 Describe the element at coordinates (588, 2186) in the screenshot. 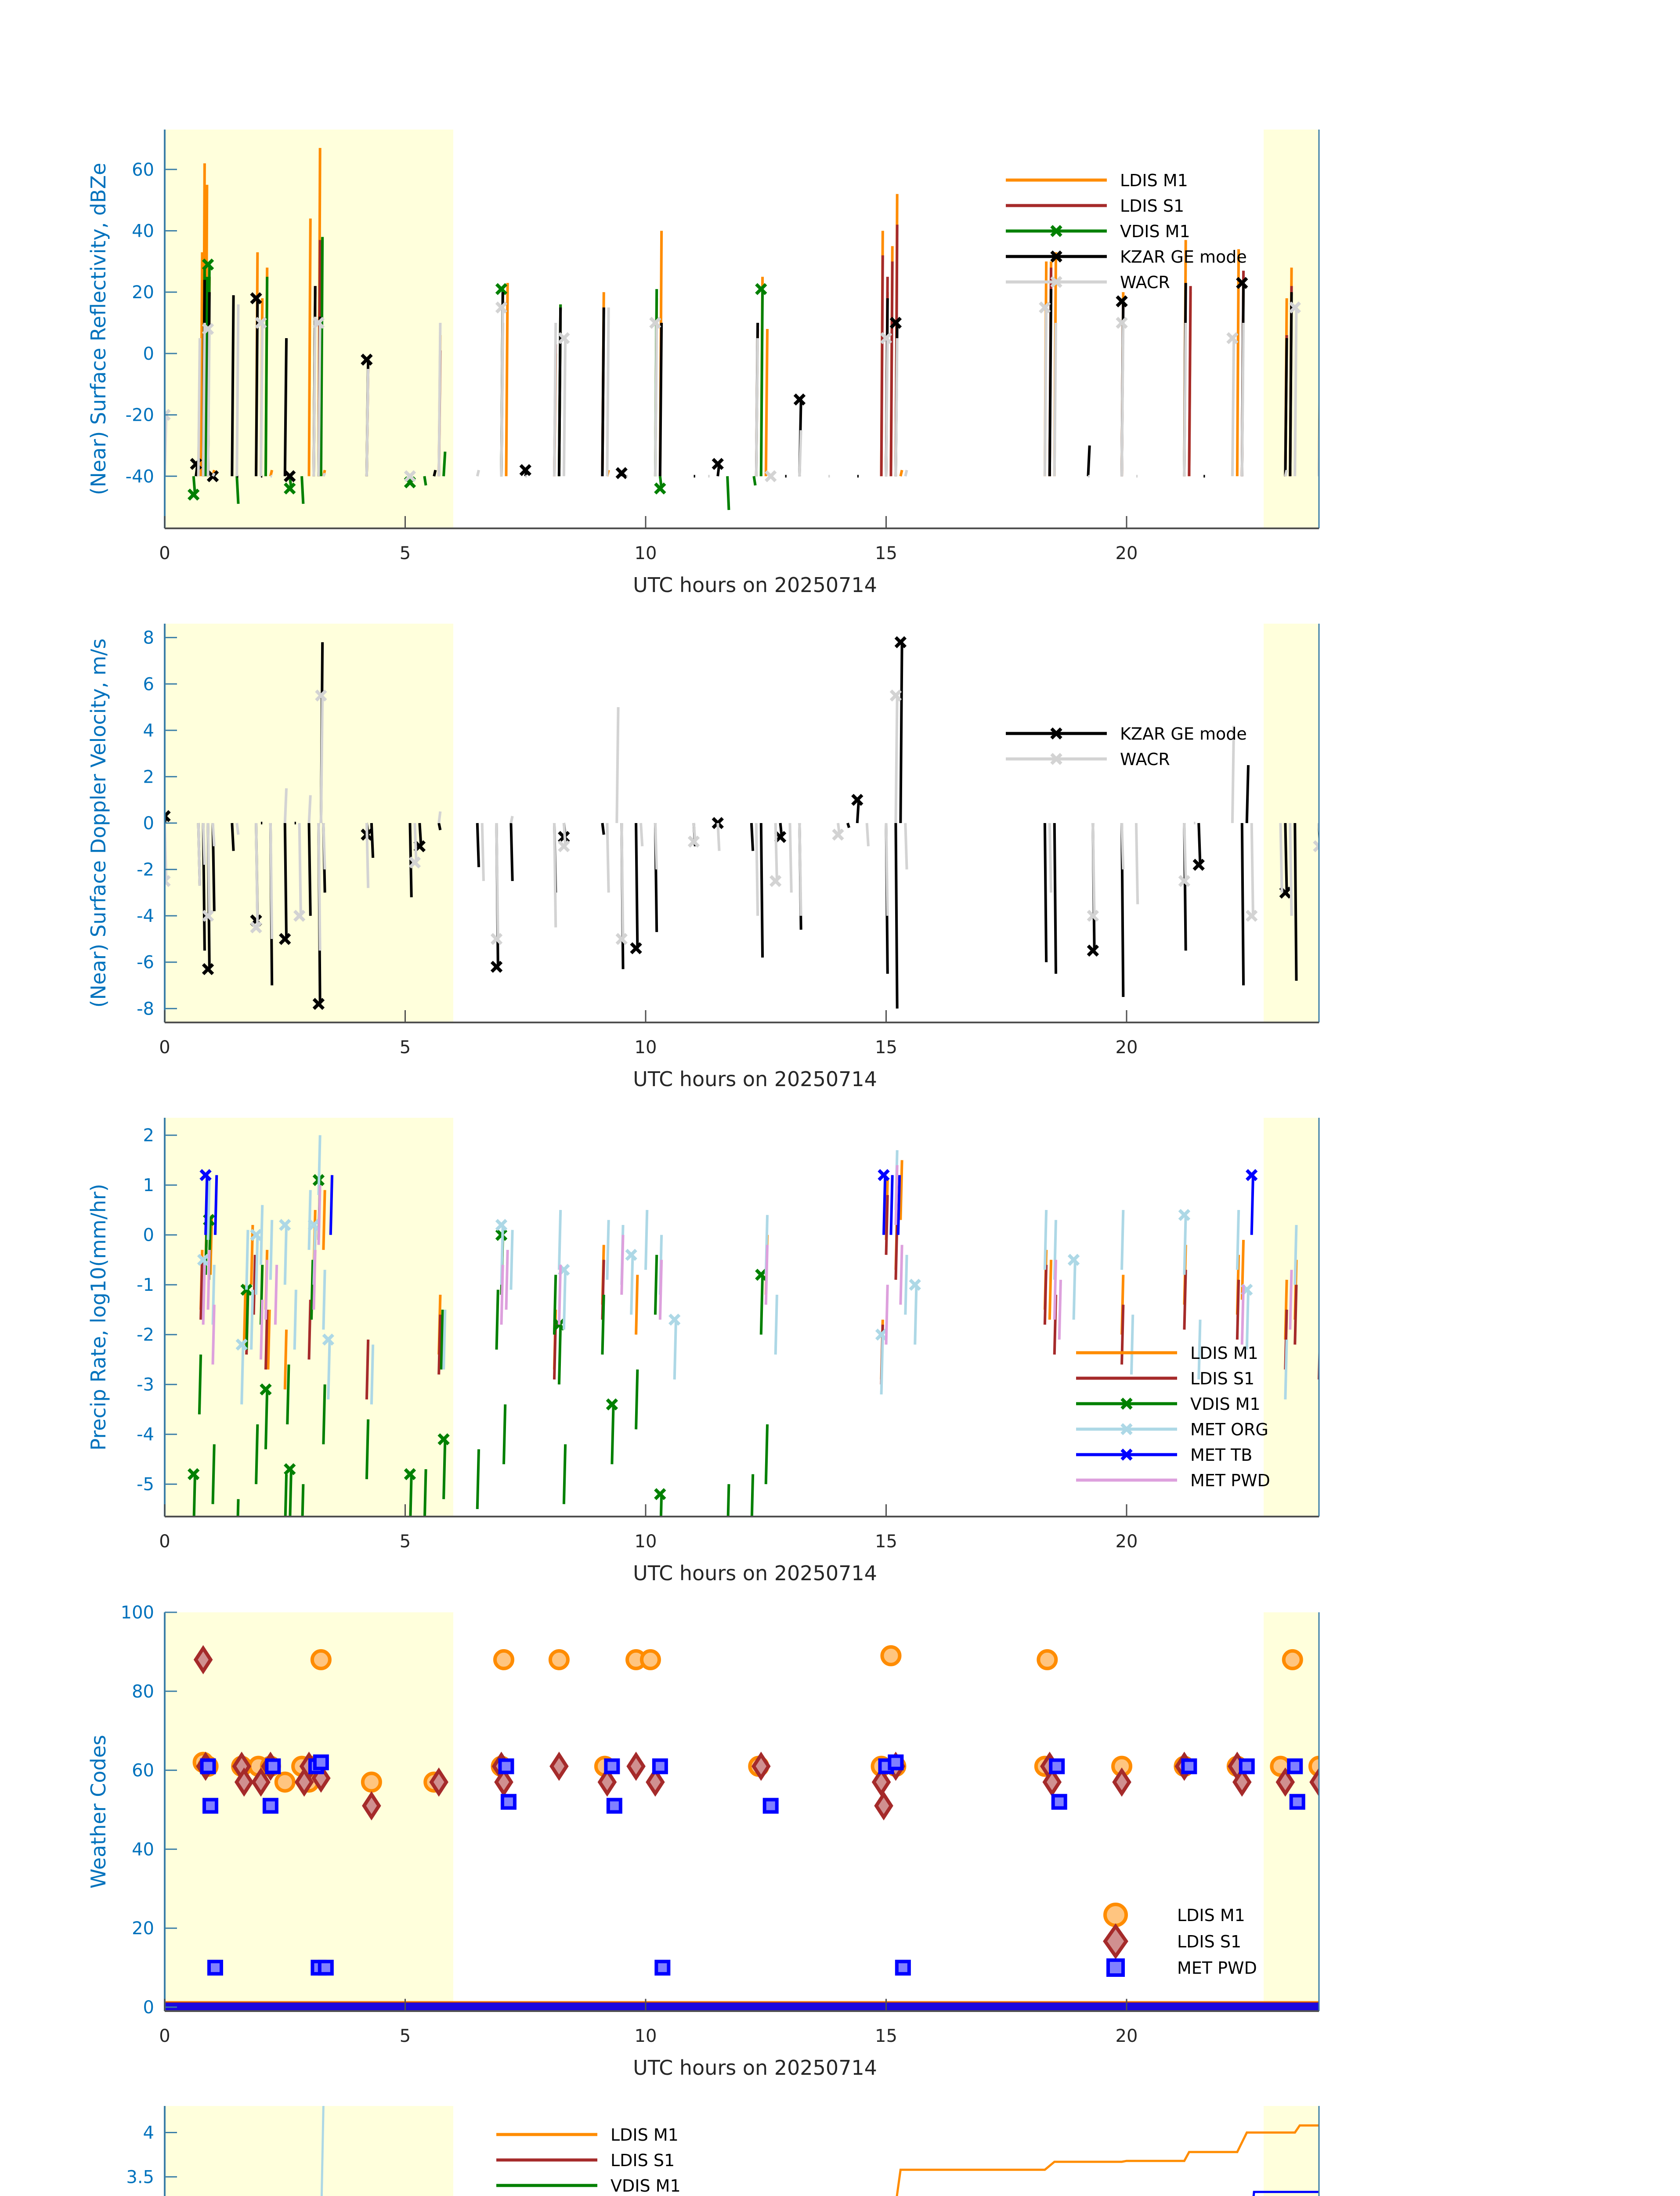

I see `legend-item: VDIS M1` at that location.